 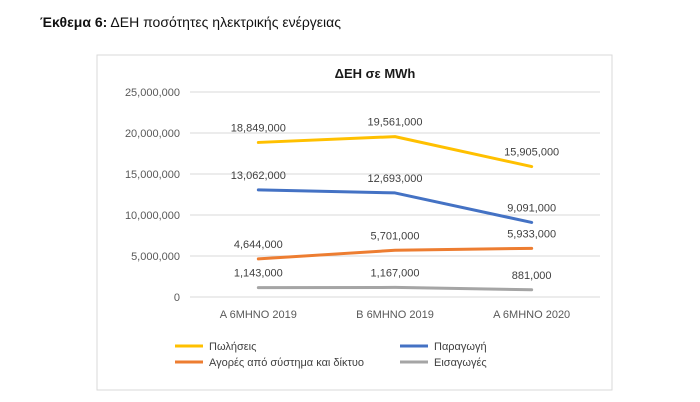 What do you see at coordinates (152, 93) in the screenshot?
I see `y-tick-label: 25,000,000` at bounding box center [152, 93].